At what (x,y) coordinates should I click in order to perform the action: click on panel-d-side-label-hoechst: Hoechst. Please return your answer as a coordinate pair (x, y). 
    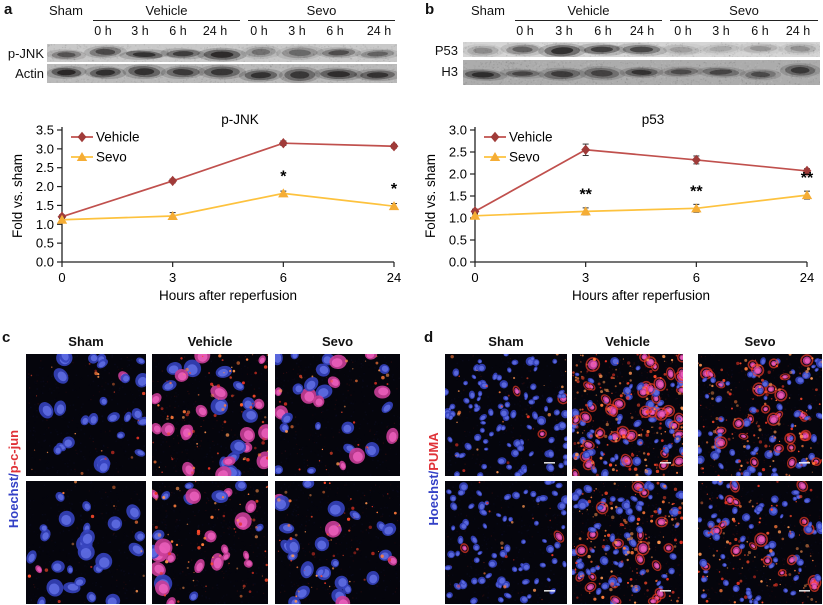
    Looking at the image, I should click on (433, 500).